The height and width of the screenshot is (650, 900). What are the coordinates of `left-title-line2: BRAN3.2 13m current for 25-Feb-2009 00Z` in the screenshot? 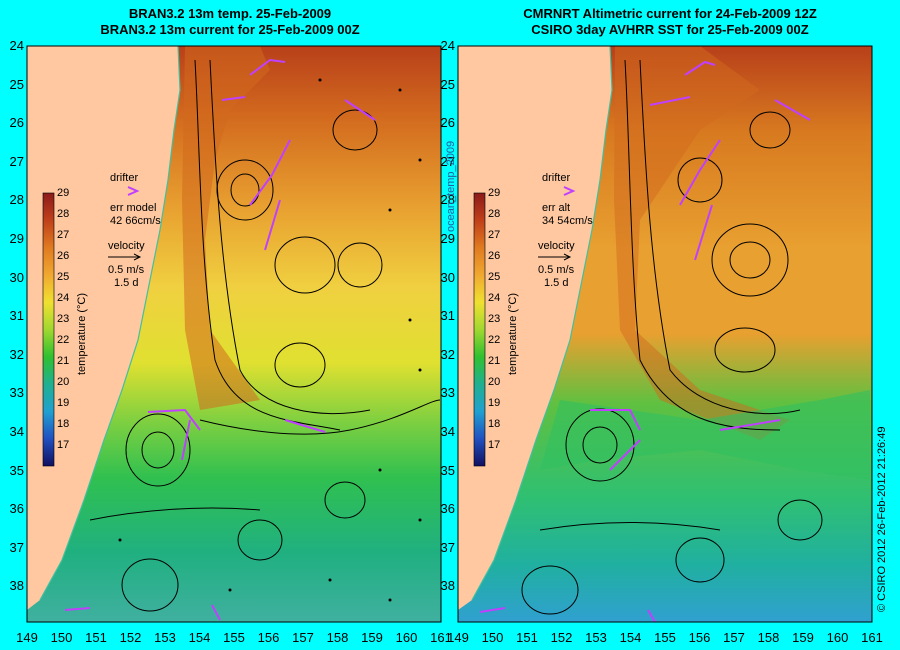 It's located at (230, 29).